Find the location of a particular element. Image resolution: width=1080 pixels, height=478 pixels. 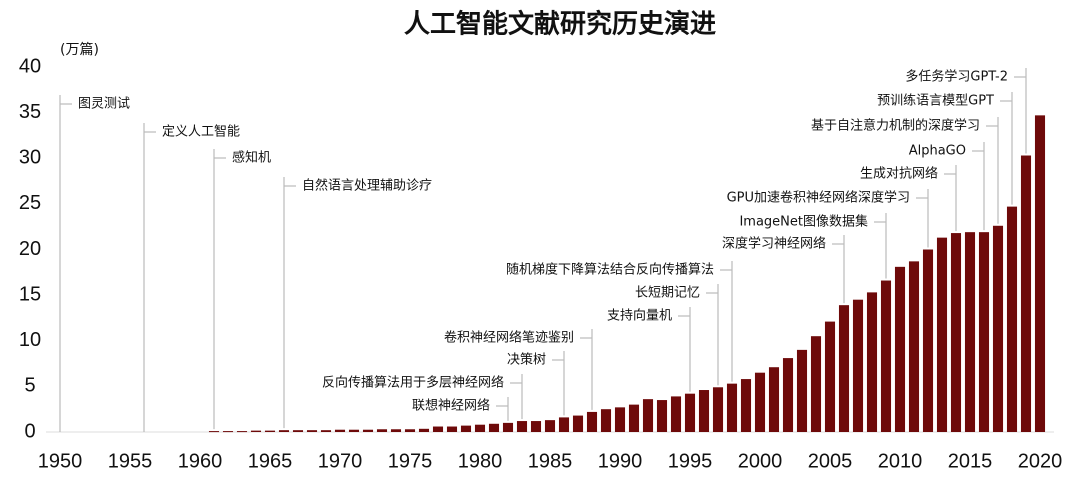

annotation-label: 卷积神经网络笔迹鉴别 is located at coordinates (509, 338).